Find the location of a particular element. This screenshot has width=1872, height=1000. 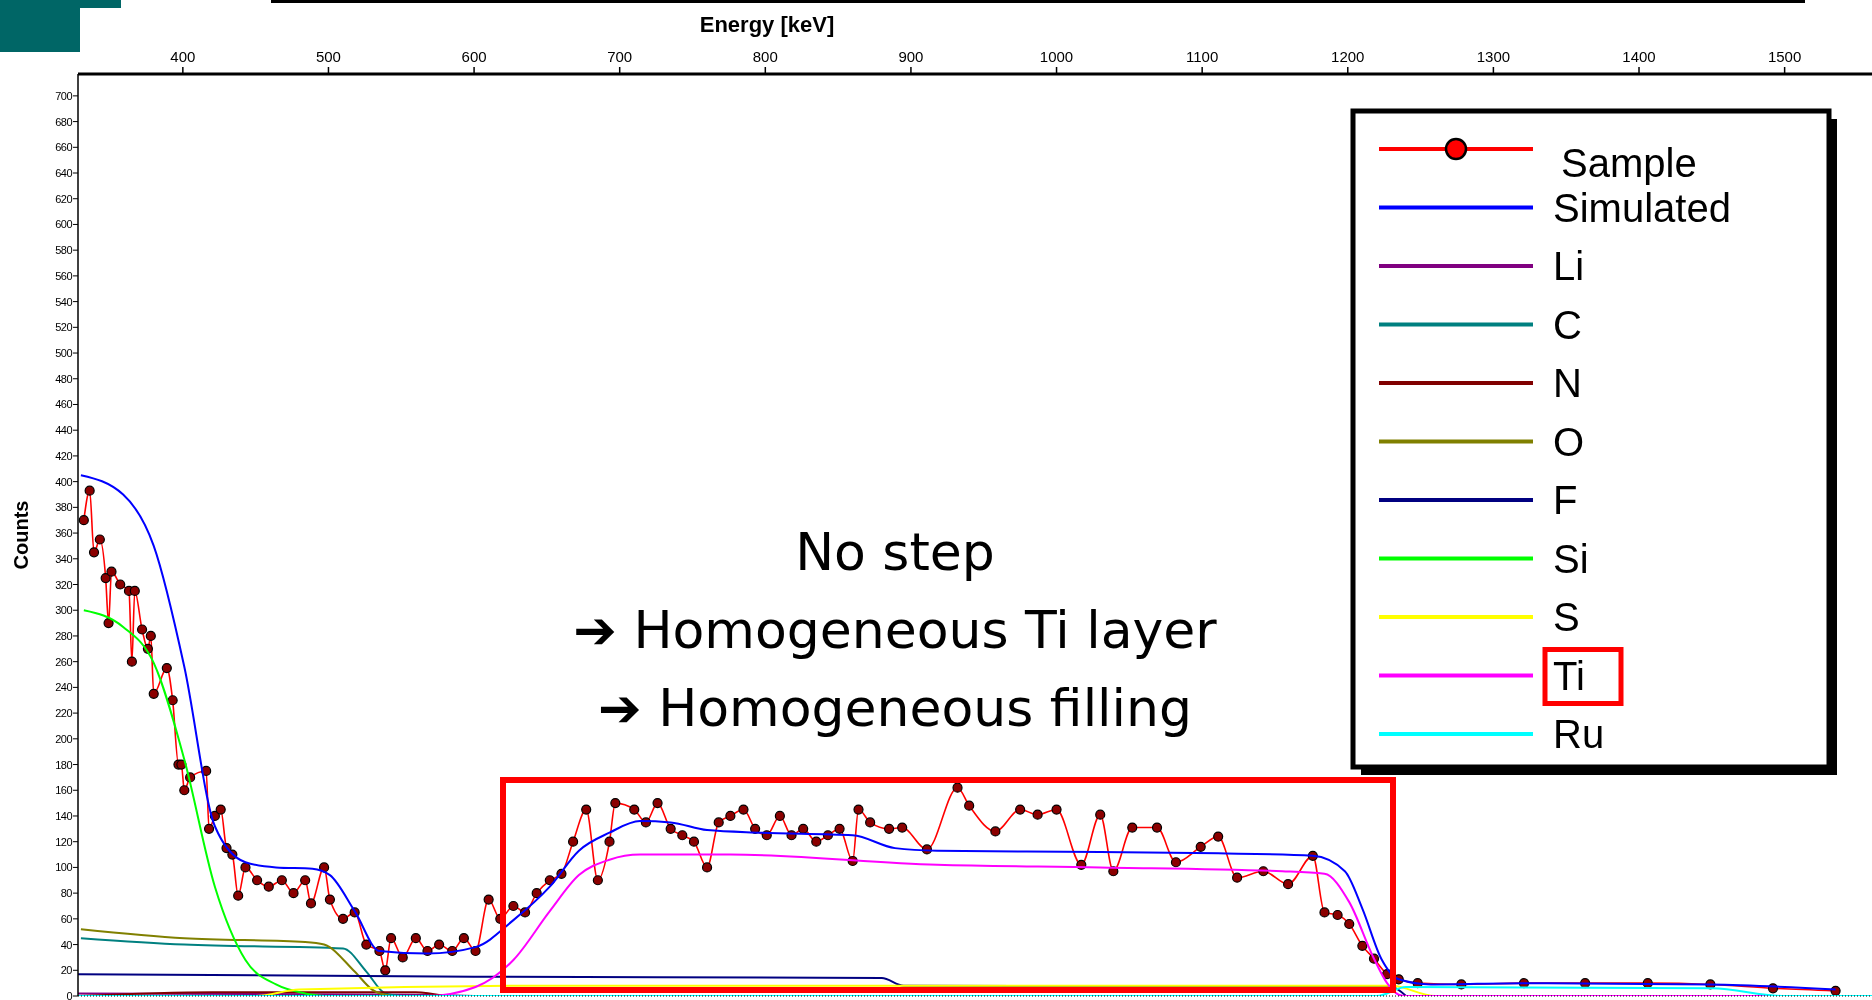

y-tick-label: 440 is located at coordinates (64, 430).